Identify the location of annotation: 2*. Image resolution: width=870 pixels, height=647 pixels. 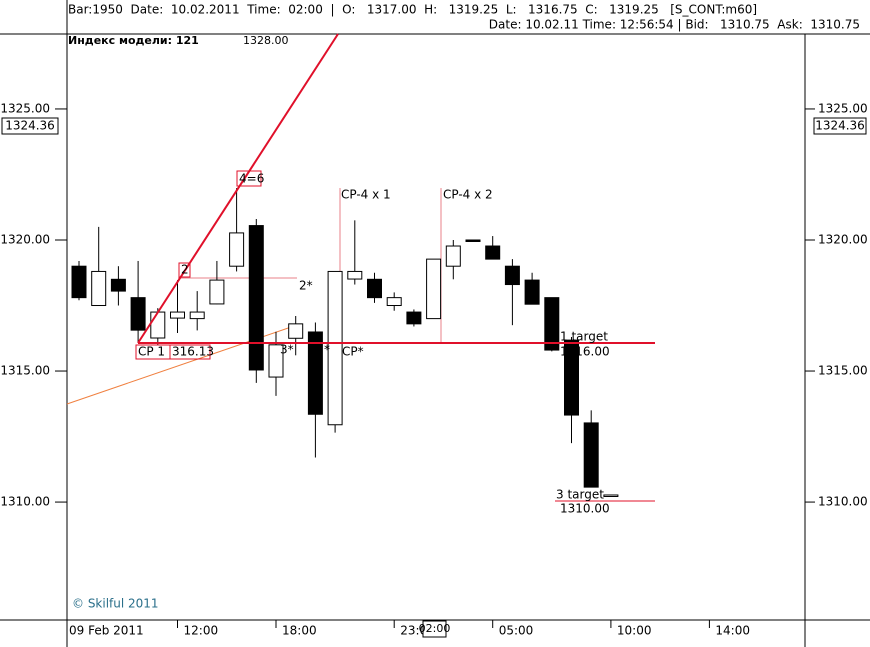
(306, 286).